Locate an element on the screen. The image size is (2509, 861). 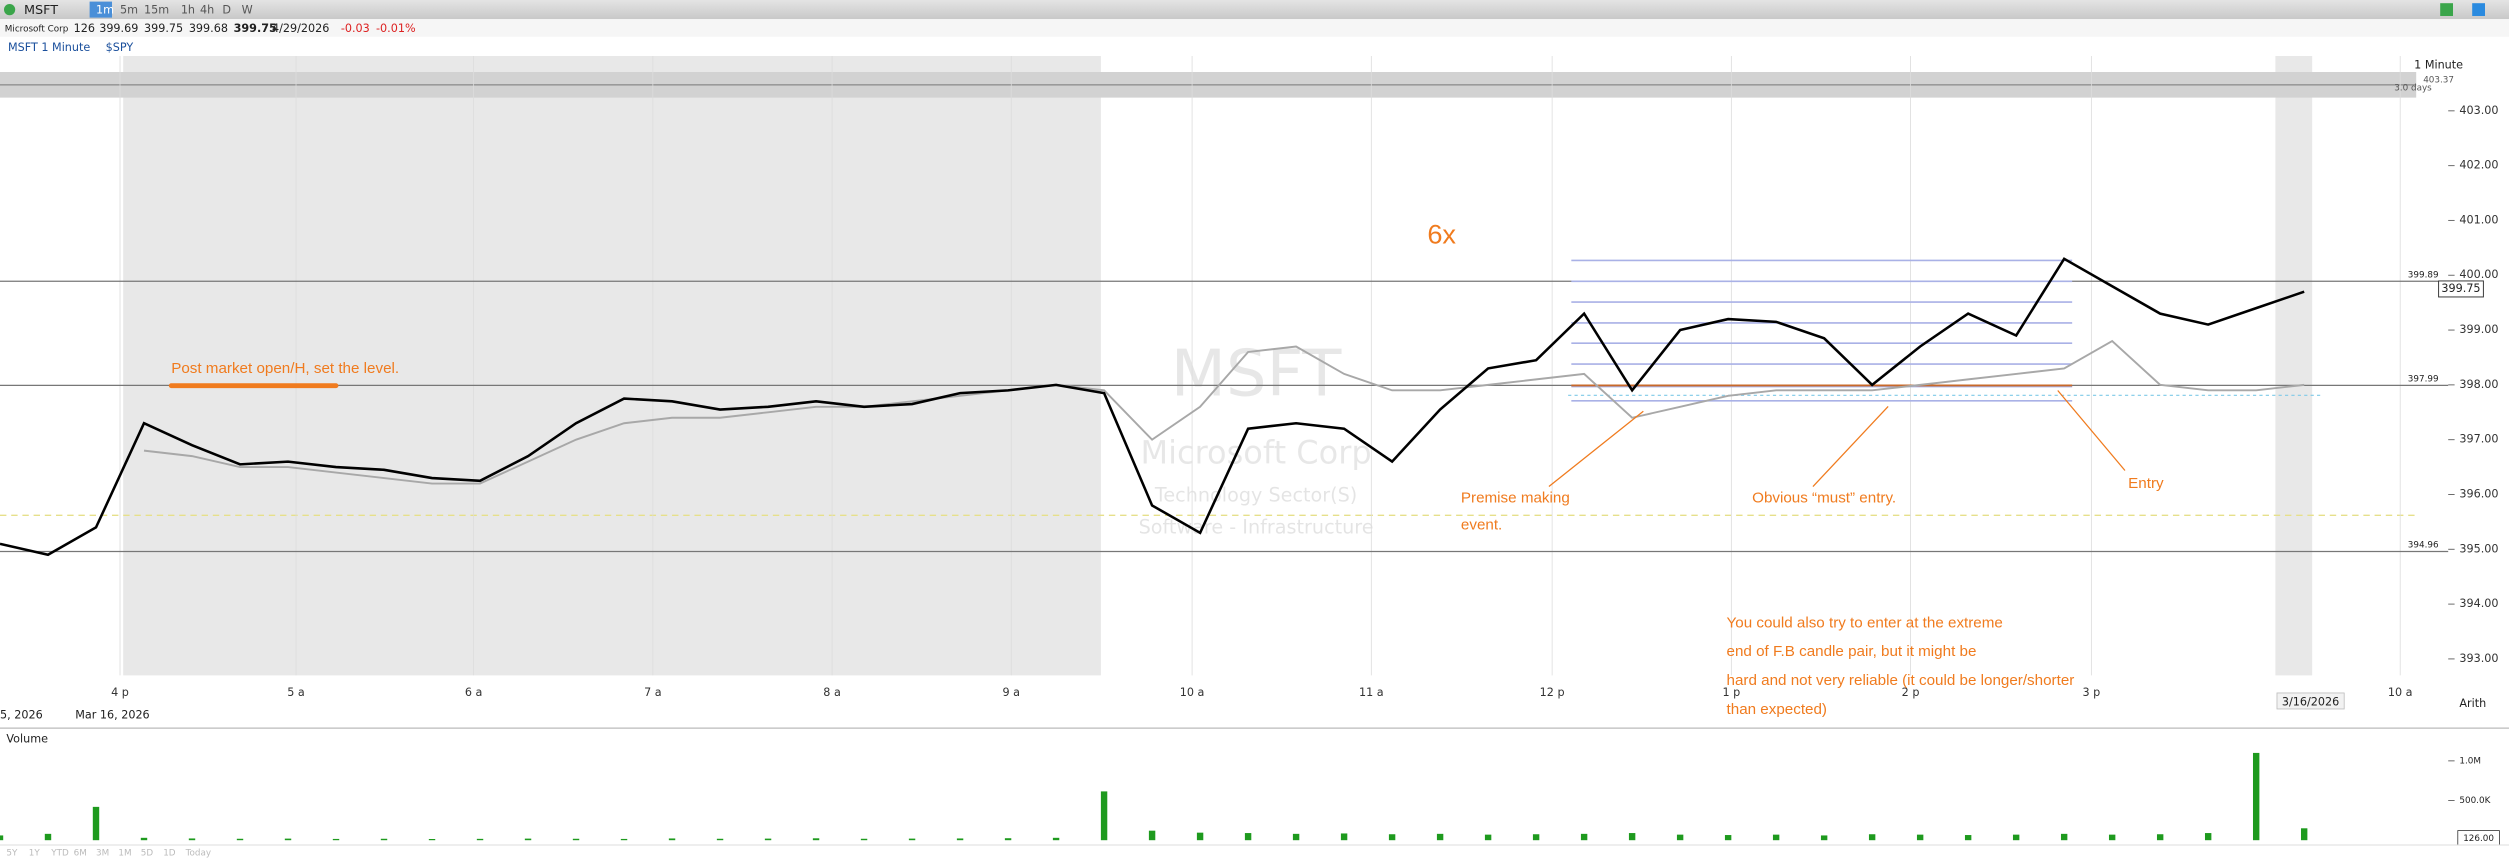
date-label: 5, 2026 is located at coordinates (21, 714).